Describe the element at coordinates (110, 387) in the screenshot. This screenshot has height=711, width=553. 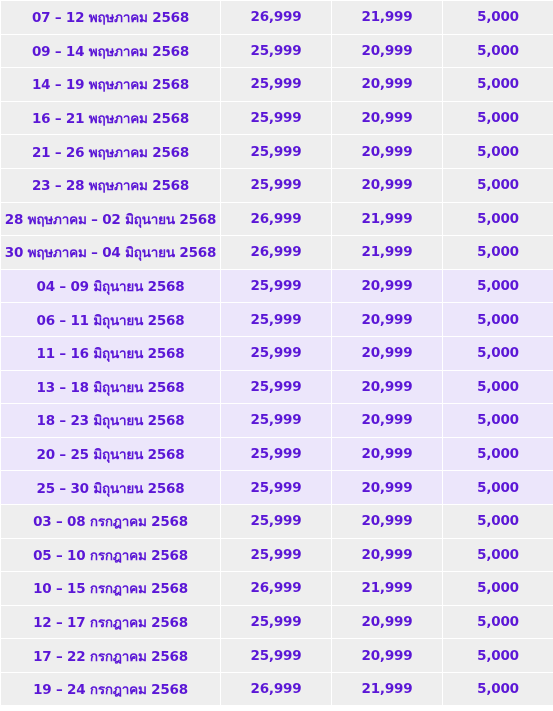
I see `departure-date-cell: 13 – 18 มิถุนายน 2568` at that location.